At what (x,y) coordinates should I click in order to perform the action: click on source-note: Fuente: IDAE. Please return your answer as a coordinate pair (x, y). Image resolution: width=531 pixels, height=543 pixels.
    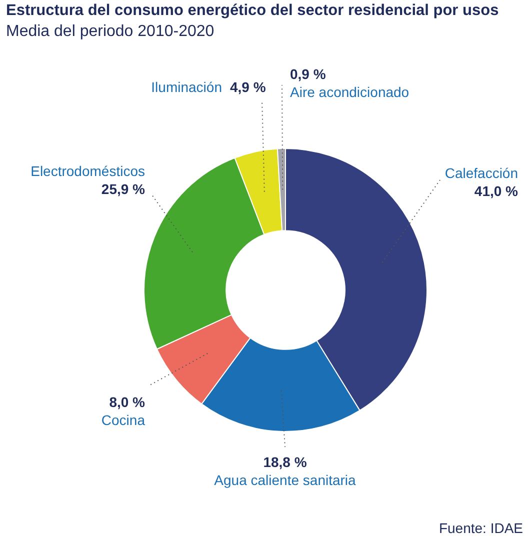
    Looking at the image, I should click on (480, 528).